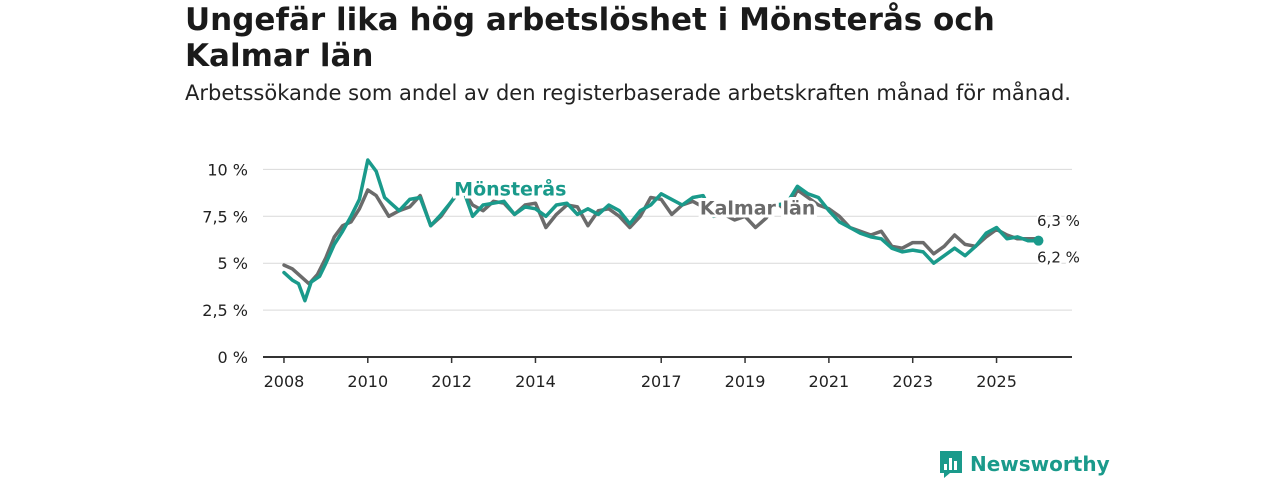  I want to click on label-layer: Mönsterås Kalmar län 6,3 % 6,2 %, so click(766, 221).